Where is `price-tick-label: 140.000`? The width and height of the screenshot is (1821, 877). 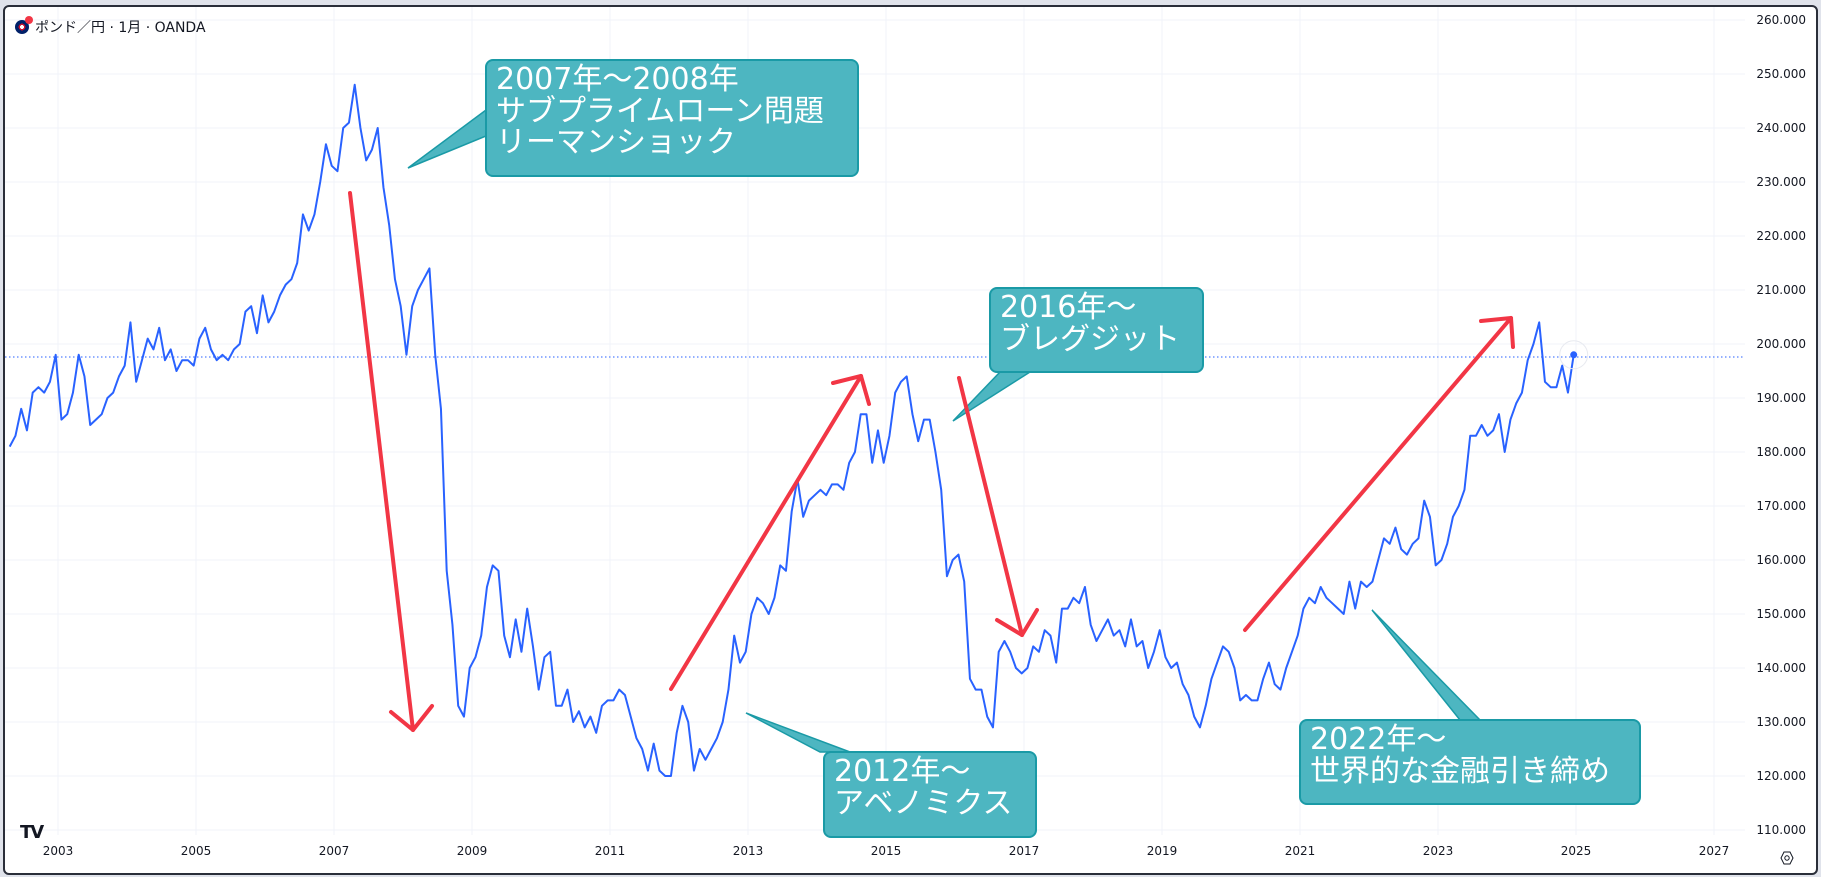
price-tick-label: 140.000 is located at coordinates (1781, 668).